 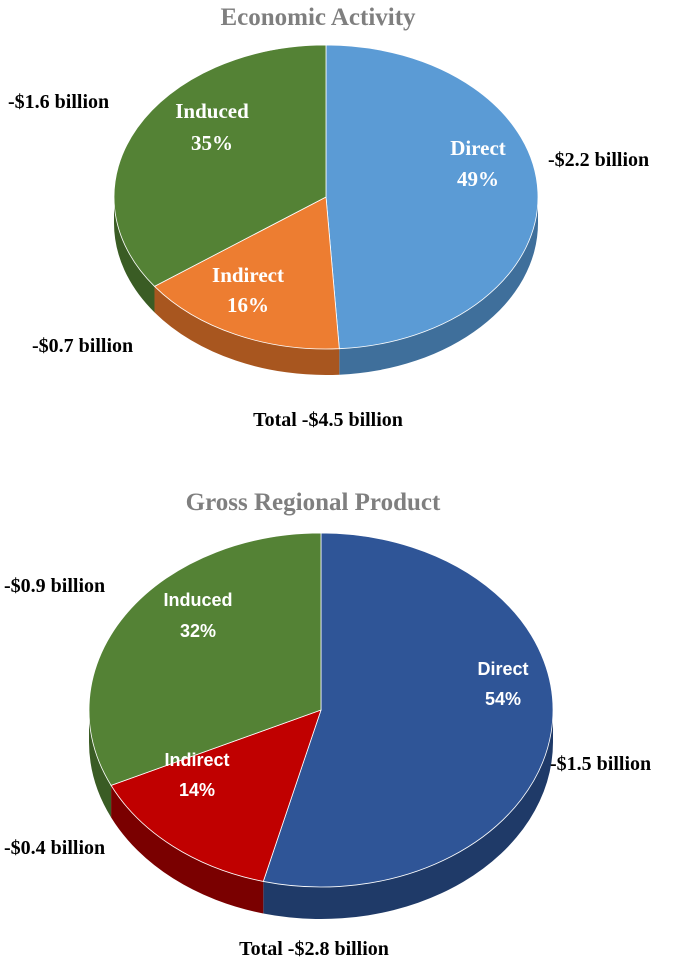 I want to click on value-label-direct: -$2.2 billion, so click(x=598, y=160).